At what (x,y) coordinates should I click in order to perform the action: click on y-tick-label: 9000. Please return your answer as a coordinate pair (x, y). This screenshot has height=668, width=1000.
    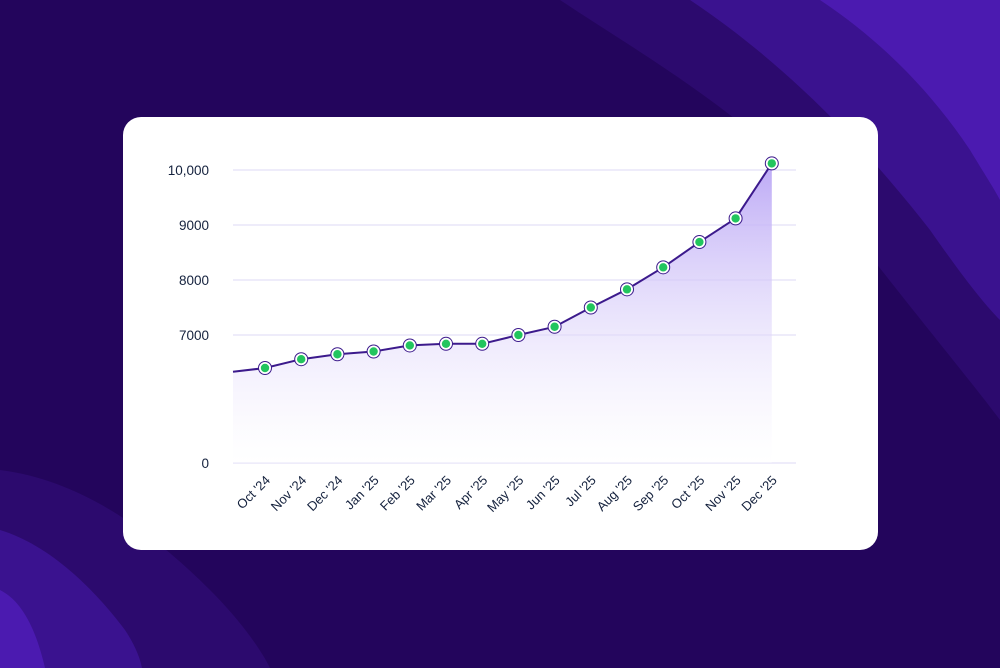
    Looking at the image, I should click on (194, 225).